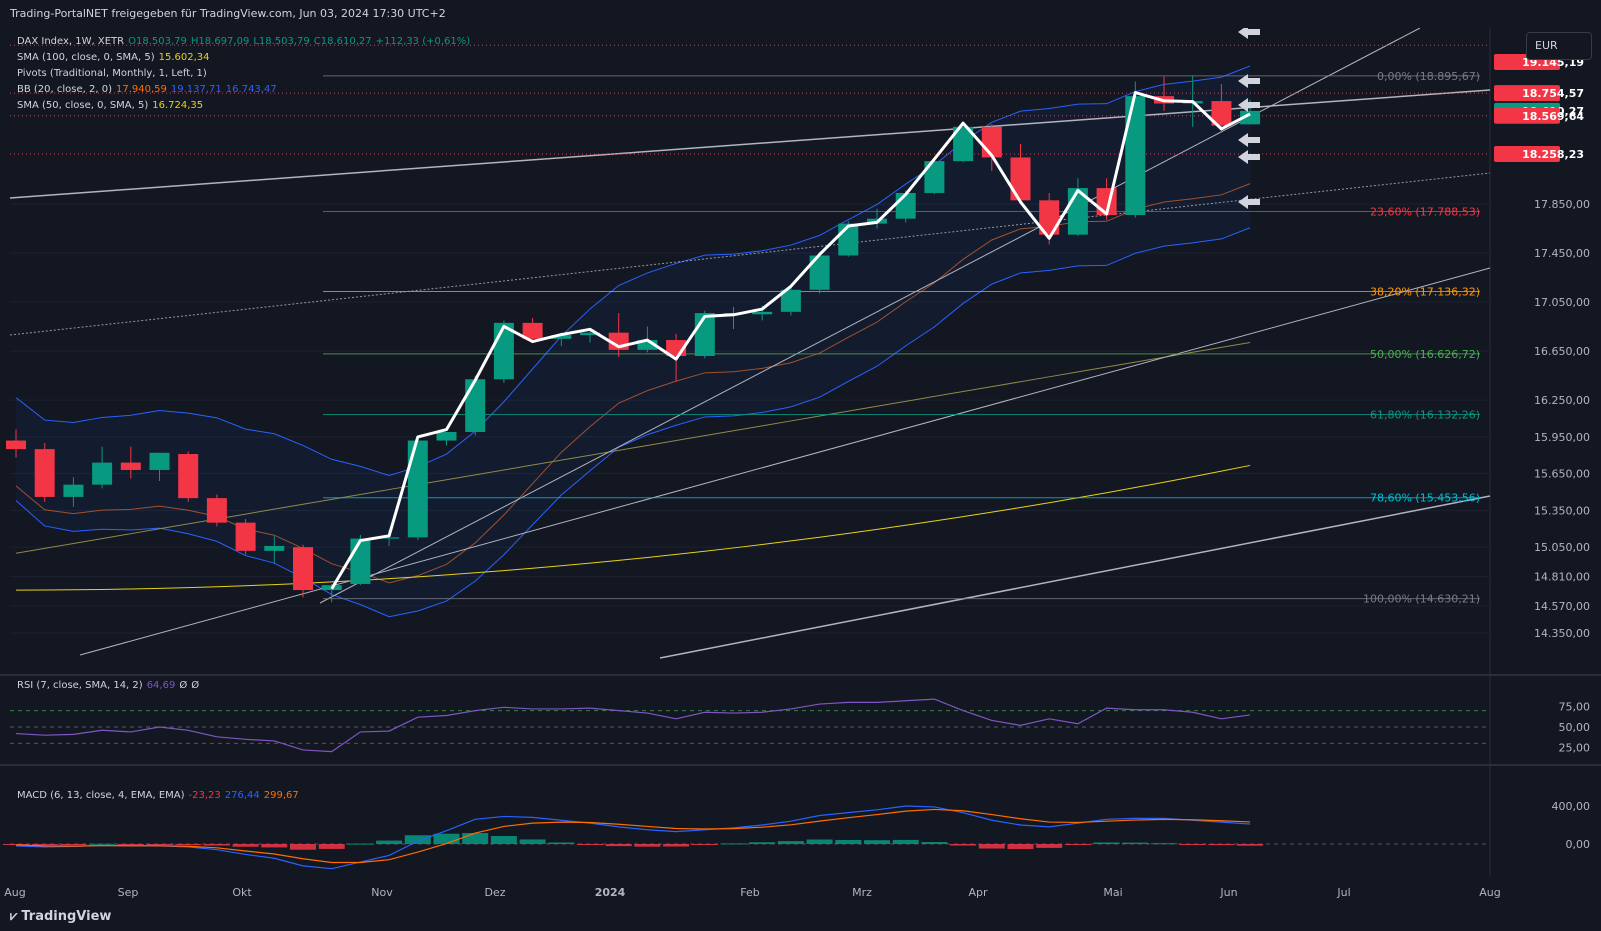 The width and height of the screenshot is (1601, 931). I want to click on time-axis-label: Aug, so click(14, 892).